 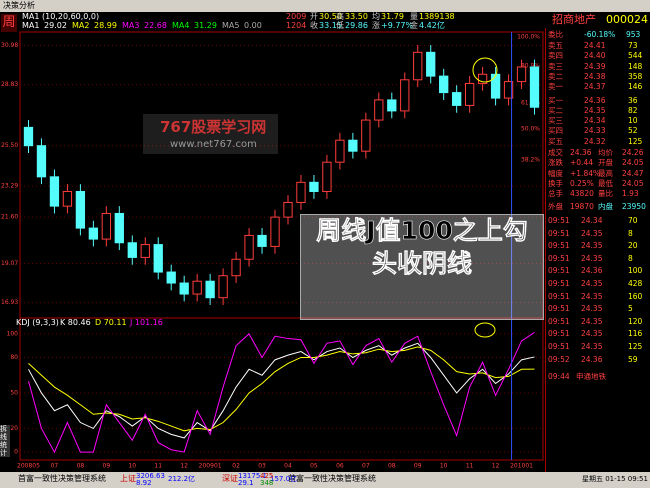 What do you see at coordinates (605, 194) in the screenshot?
I see `quote-cell: 量比` at bounding box center [605, 194].